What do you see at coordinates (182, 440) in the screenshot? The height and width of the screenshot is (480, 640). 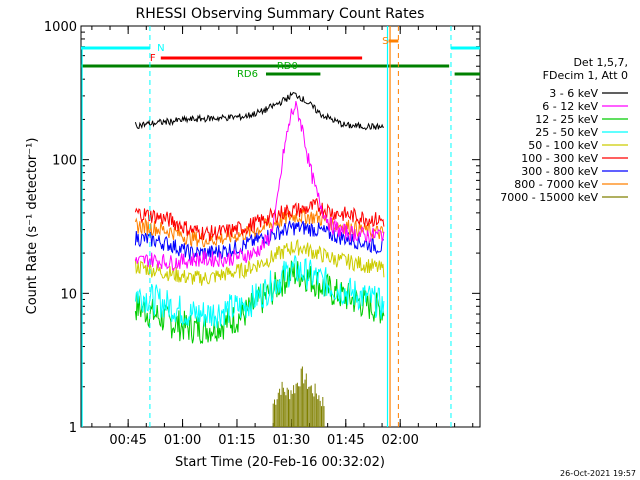 I see `x-tick-label: 01:00` at bounding box center [182, 440].